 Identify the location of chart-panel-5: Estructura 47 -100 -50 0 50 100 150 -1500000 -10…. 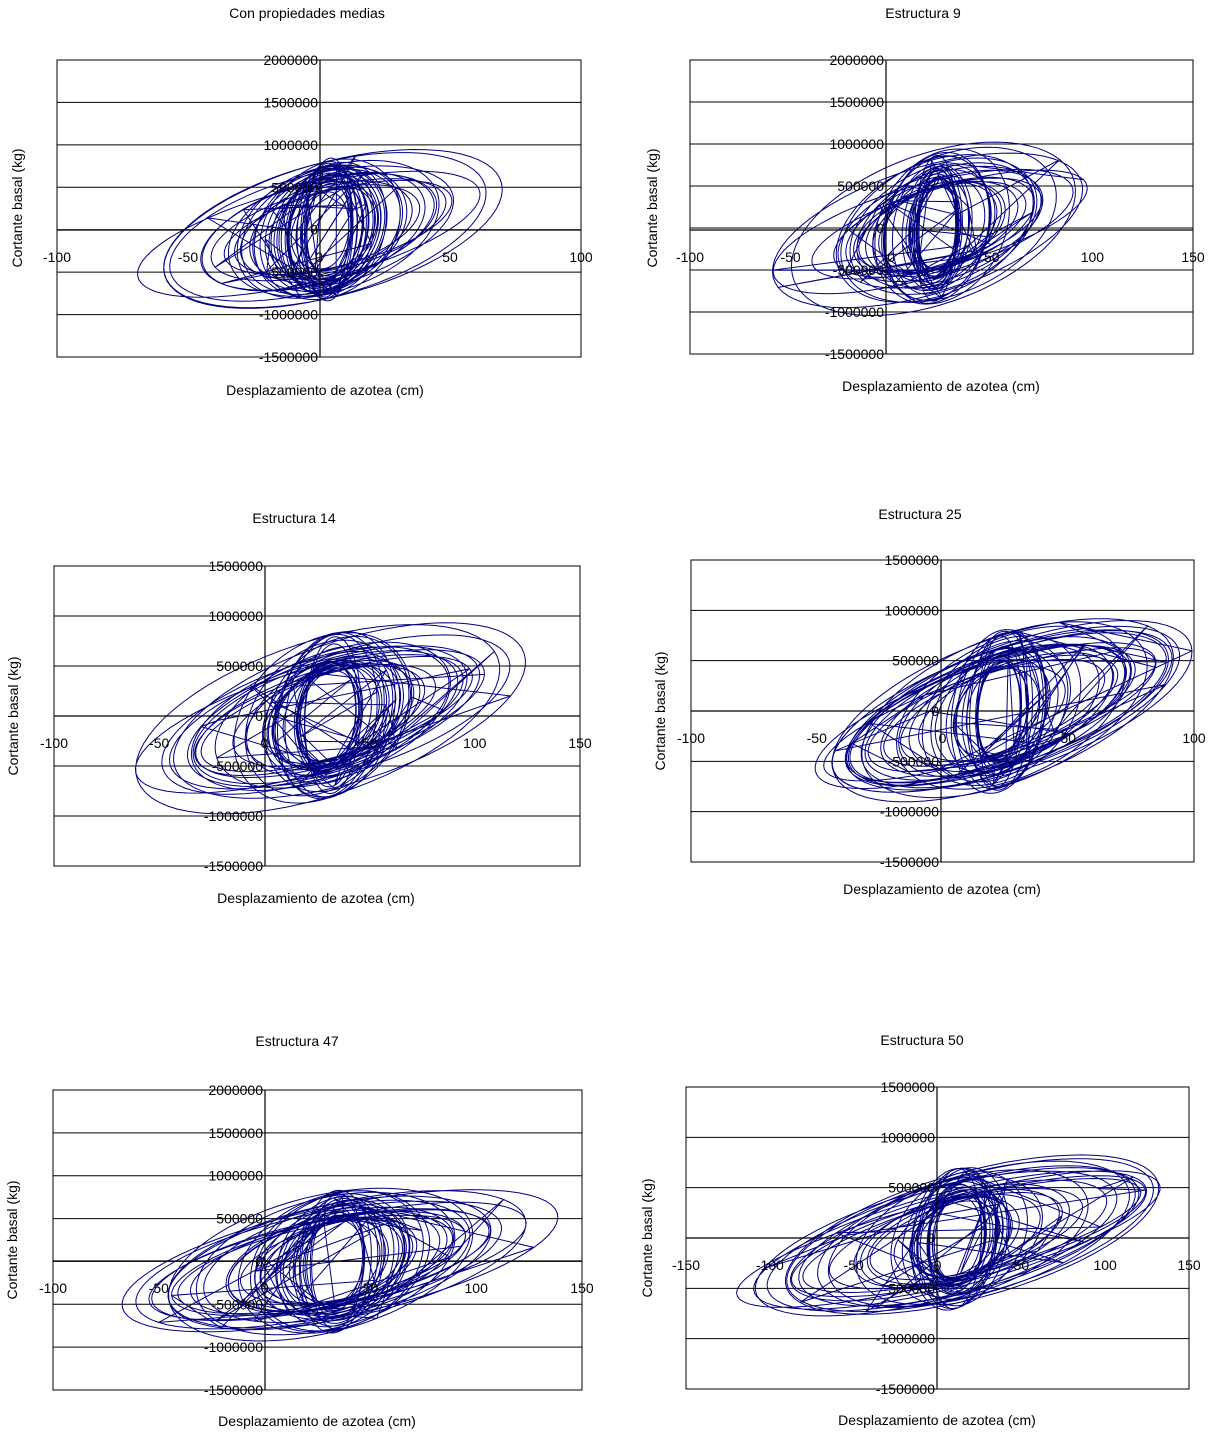
(299, 1231).